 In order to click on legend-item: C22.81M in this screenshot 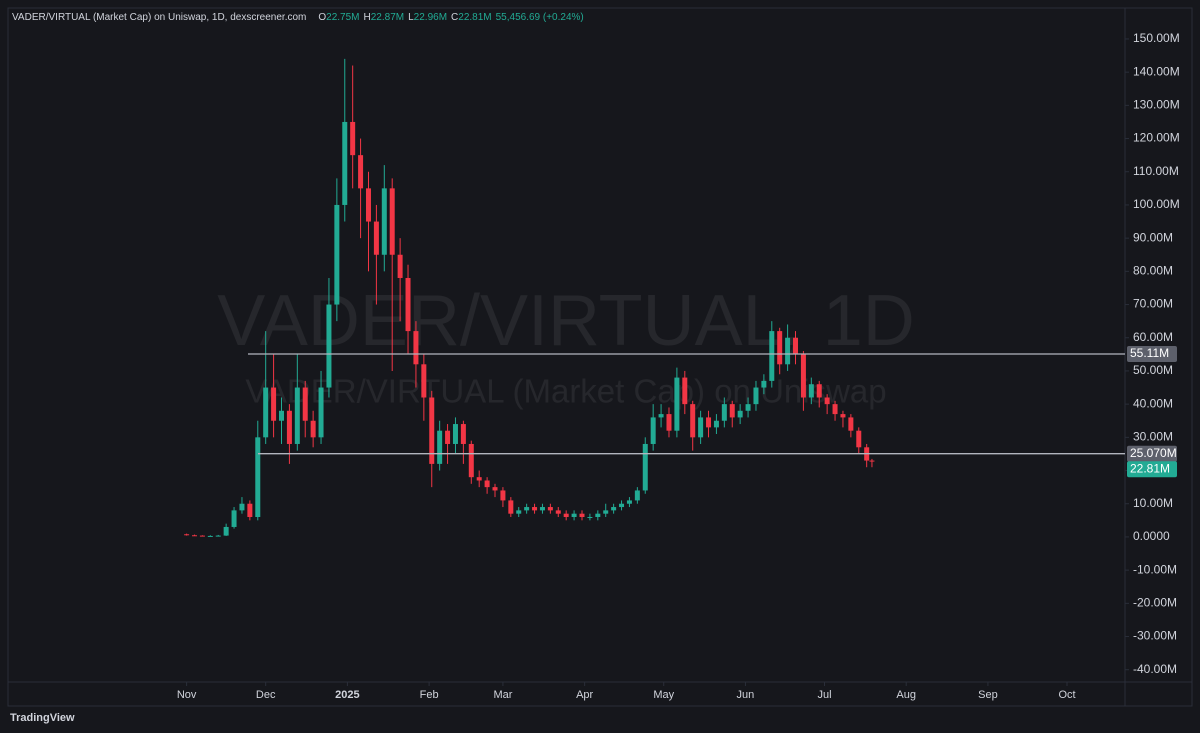, I will do `click(471, 17)`.